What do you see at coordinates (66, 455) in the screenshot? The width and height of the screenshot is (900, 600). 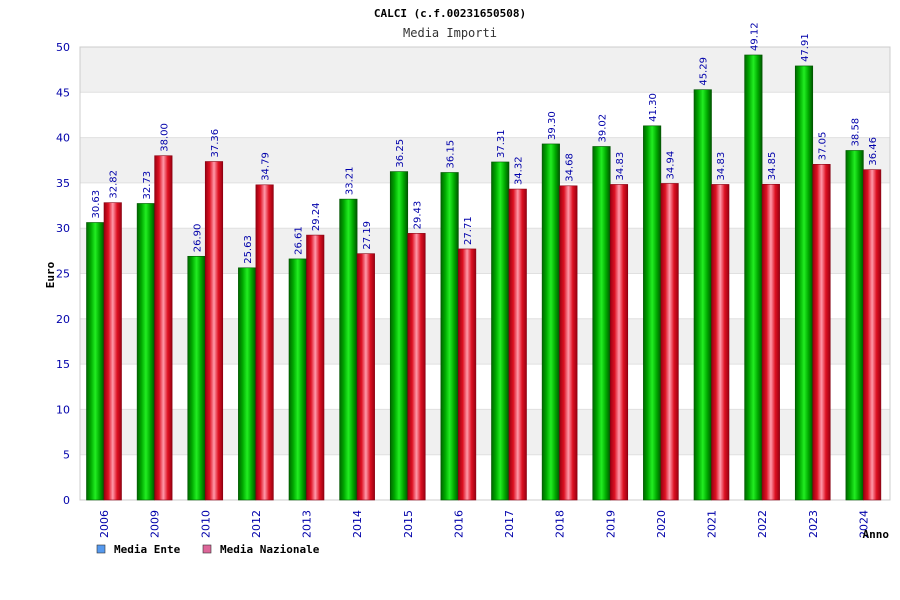 I see `y-tick-label: 5` at bounding box center [66, 455].